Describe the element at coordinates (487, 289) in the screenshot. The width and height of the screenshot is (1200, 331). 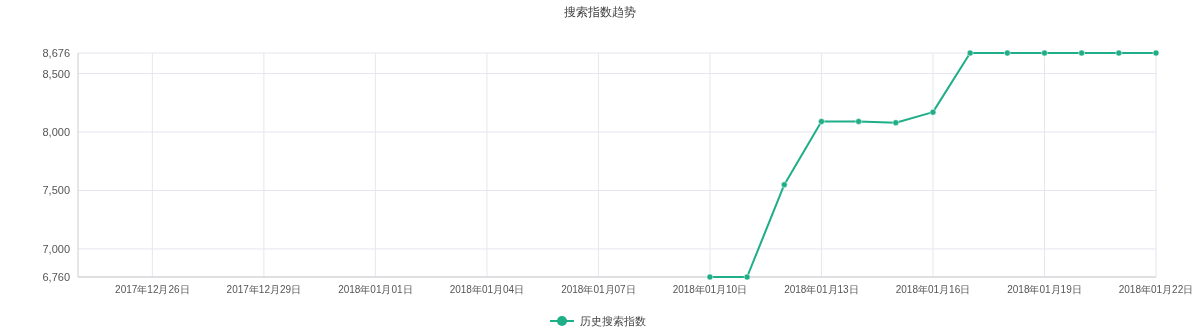
I see `x-tick-label: 2018年01月04日` at that location.